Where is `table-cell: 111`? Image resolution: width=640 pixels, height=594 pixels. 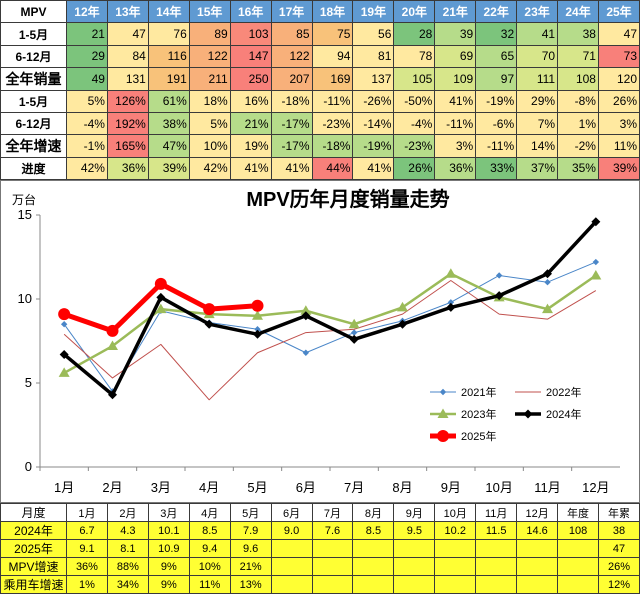 table-cell: 111 is located at coordinates (537, 79).